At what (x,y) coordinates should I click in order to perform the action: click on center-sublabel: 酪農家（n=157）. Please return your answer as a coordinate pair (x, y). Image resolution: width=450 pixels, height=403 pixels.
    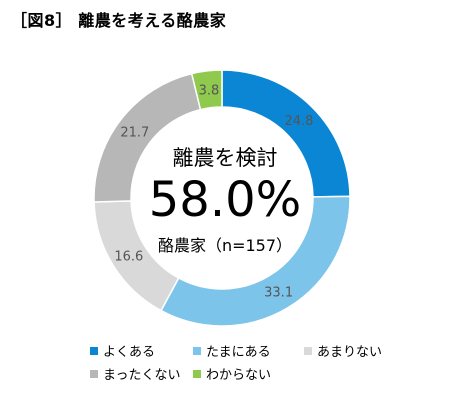
    Looking at the image, I should click on (225, 245).